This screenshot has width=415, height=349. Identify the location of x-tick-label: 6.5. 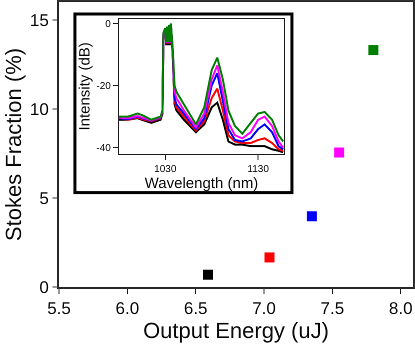
(196, 308).